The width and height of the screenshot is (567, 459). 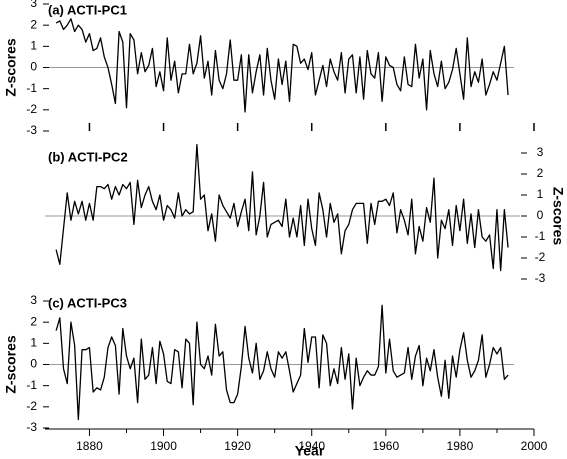 I want to click on panel-title: (c) ACTI-PC3, so click(x=87, y=302).